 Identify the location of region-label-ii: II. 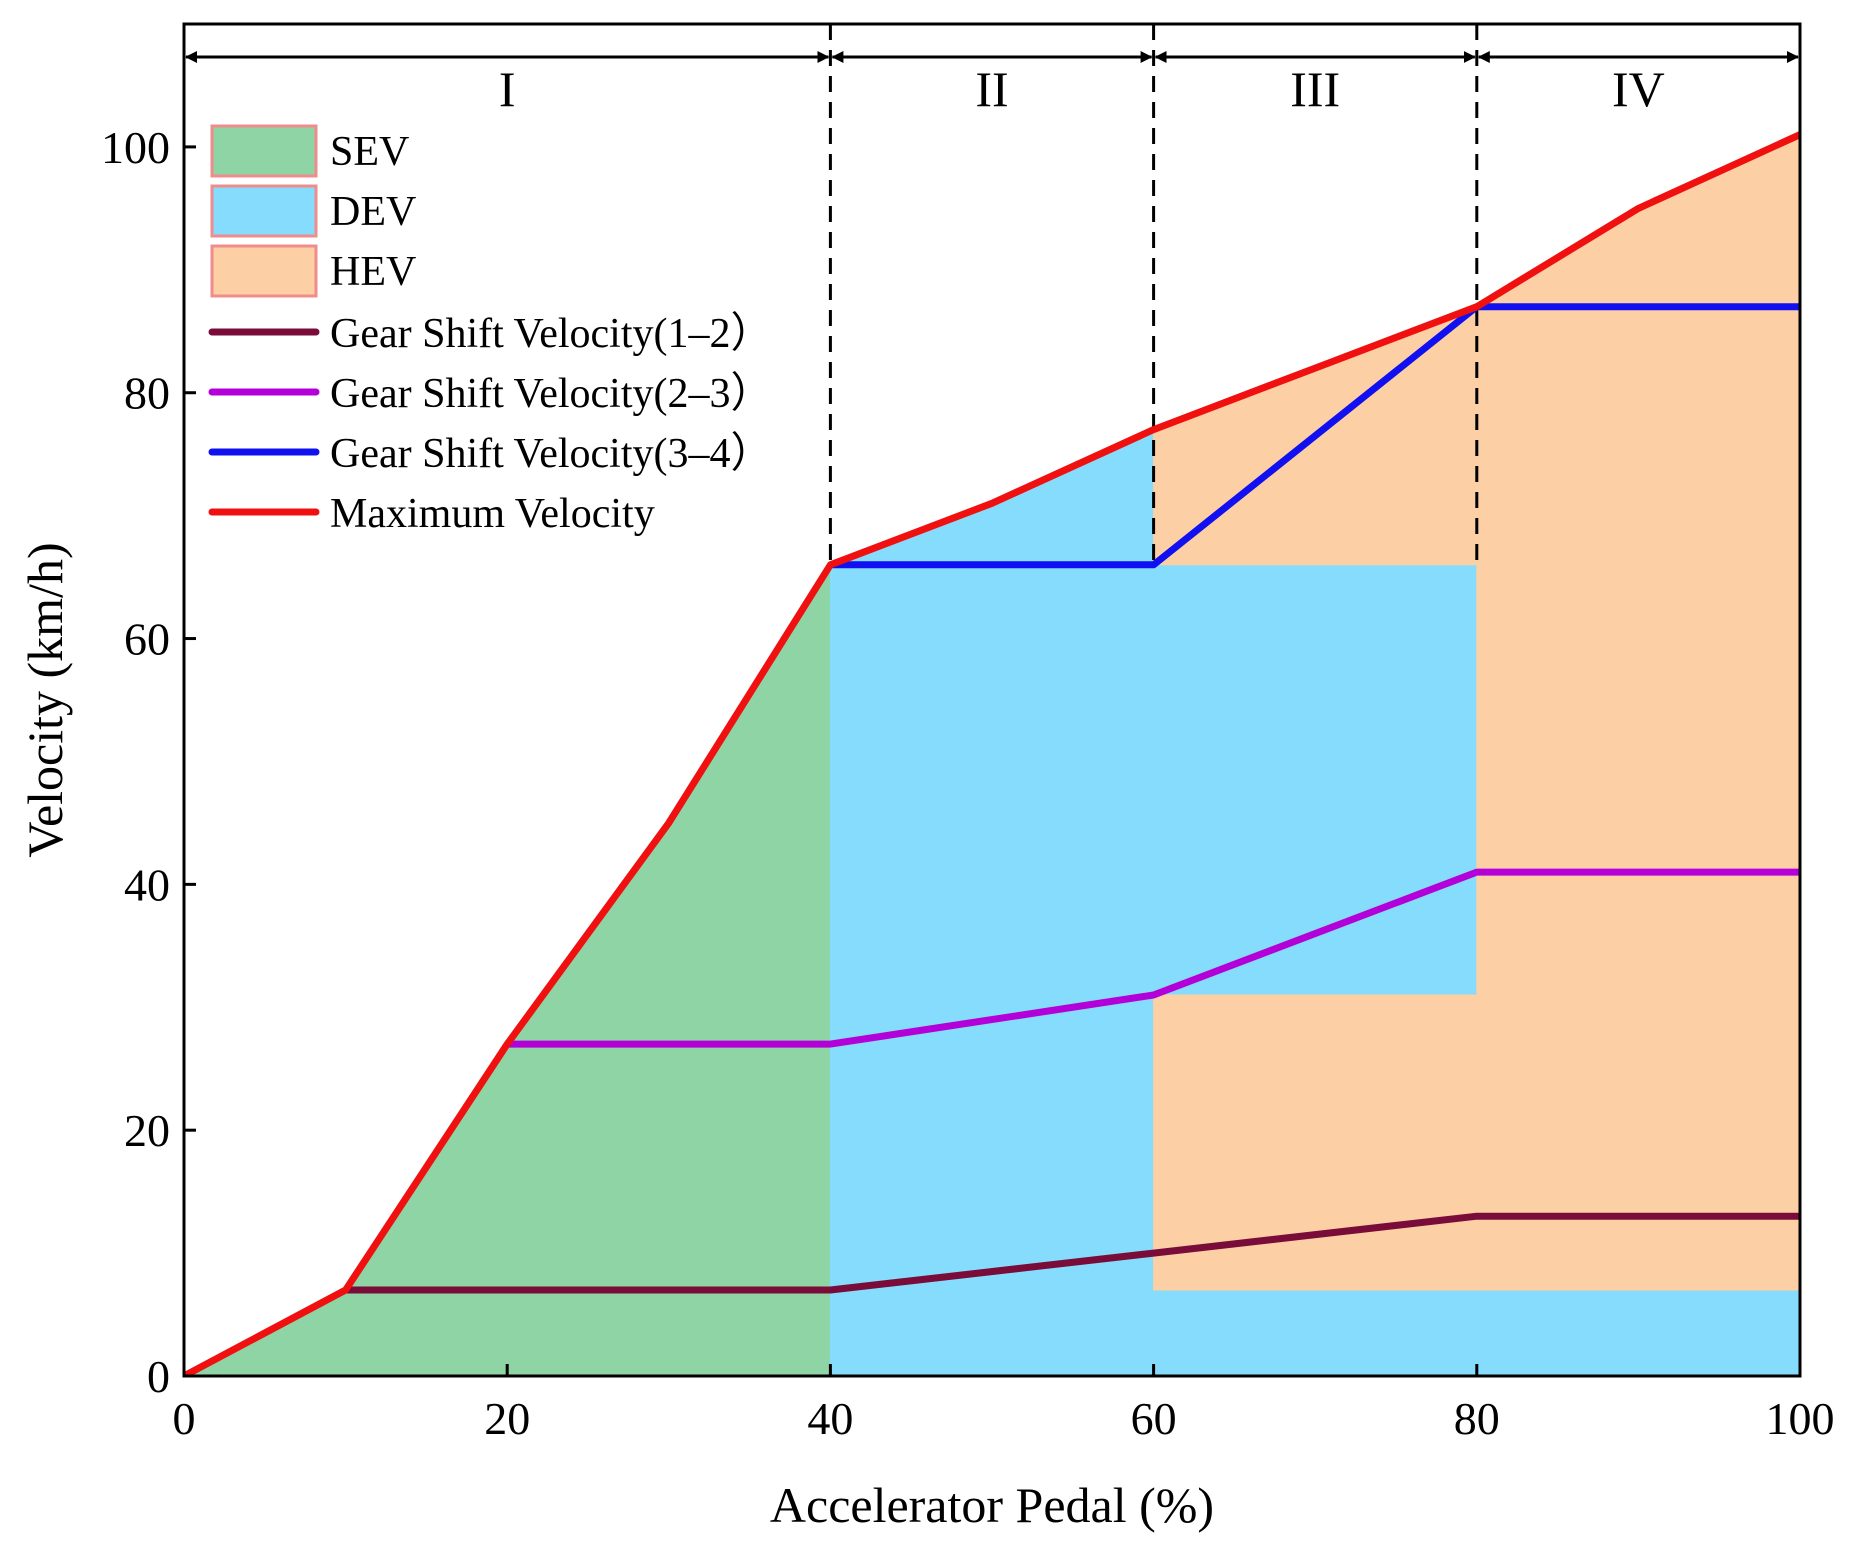
(991, 89).